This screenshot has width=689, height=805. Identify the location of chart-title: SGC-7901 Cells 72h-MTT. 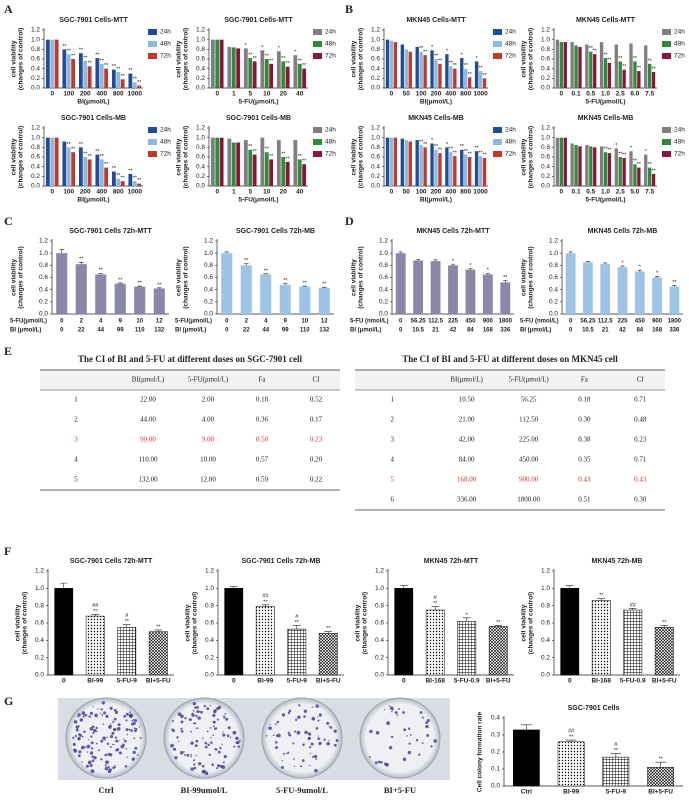
(110, 231).